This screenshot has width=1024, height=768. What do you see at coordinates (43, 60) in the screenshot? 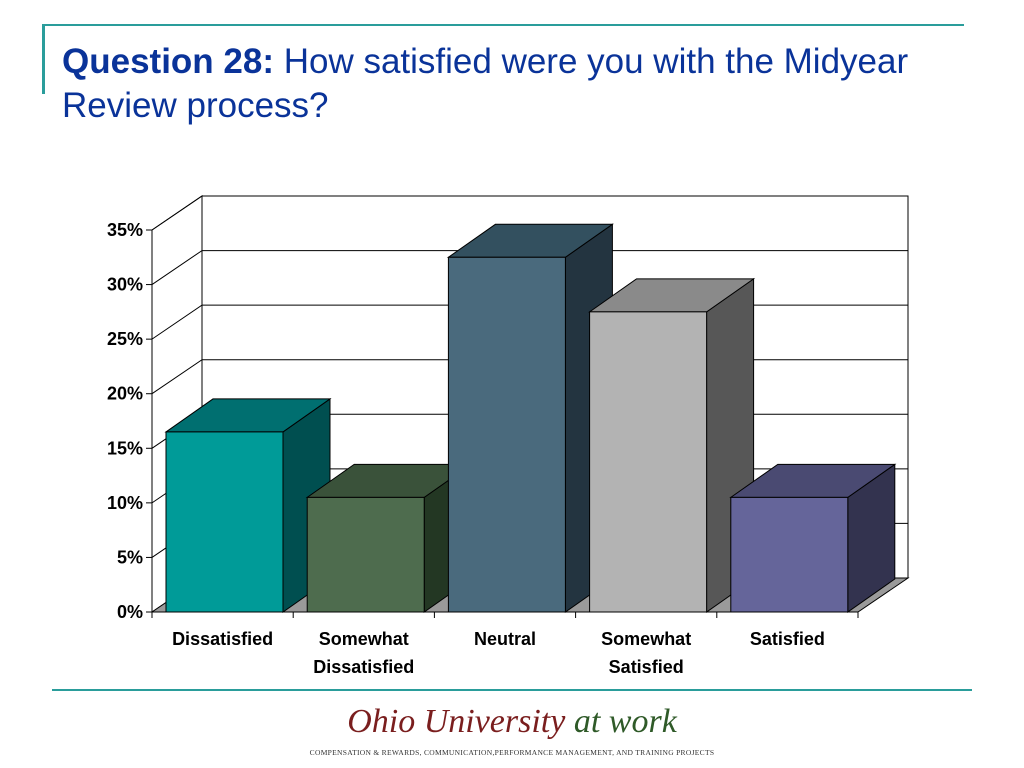
I see `title-frame-left-rule` at bounding box center [43, 60].